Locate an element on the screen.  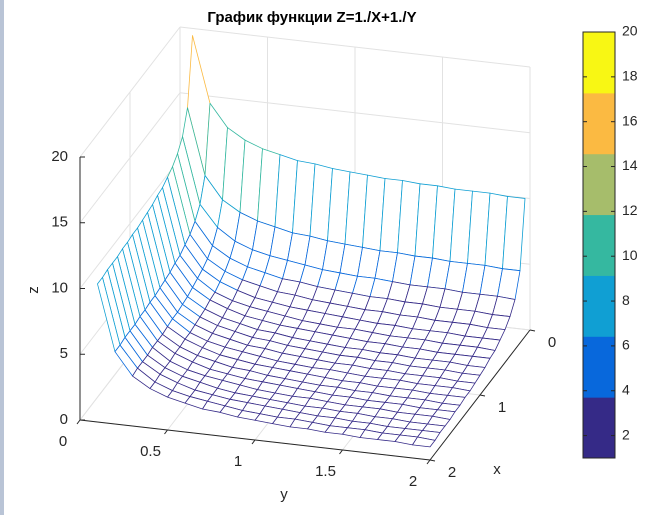
x-tick-label: 1 is located at coordinates (502, 407).